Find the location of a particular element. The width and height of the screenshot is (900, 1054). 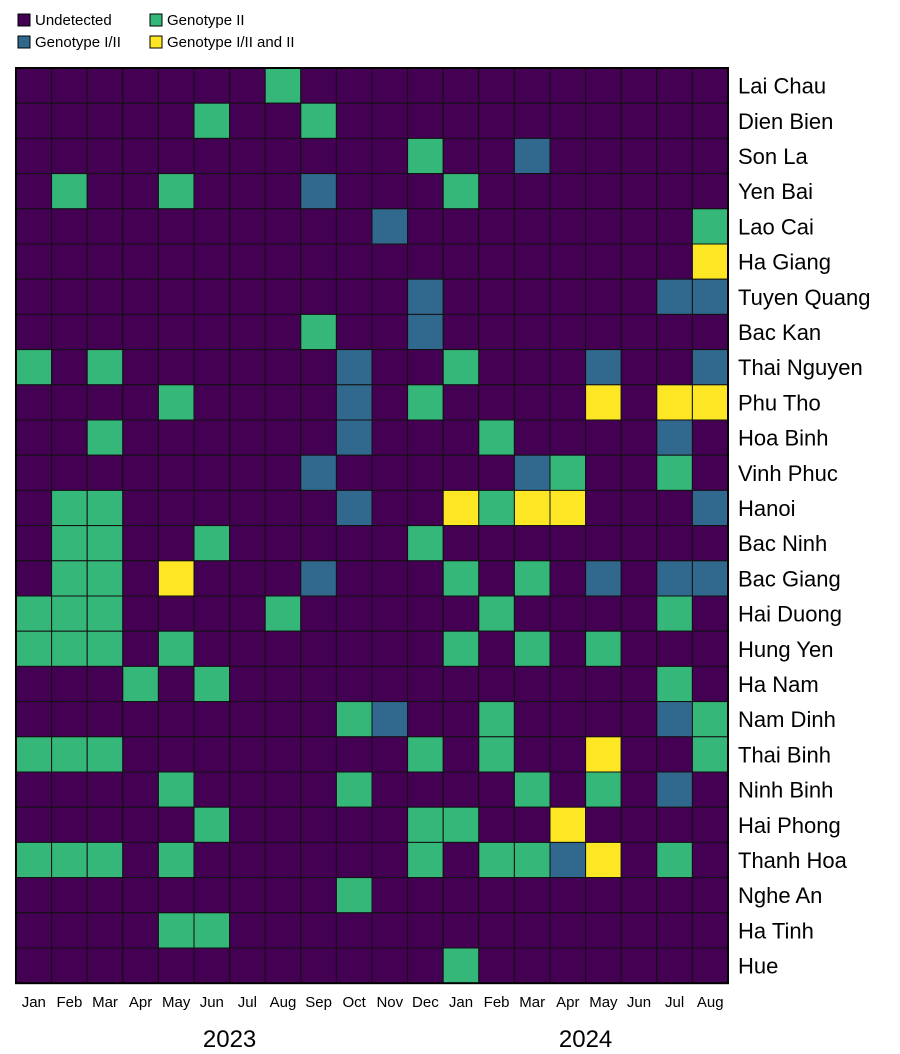

province-label: Ninh Binh is located at coordinates (785, 790).